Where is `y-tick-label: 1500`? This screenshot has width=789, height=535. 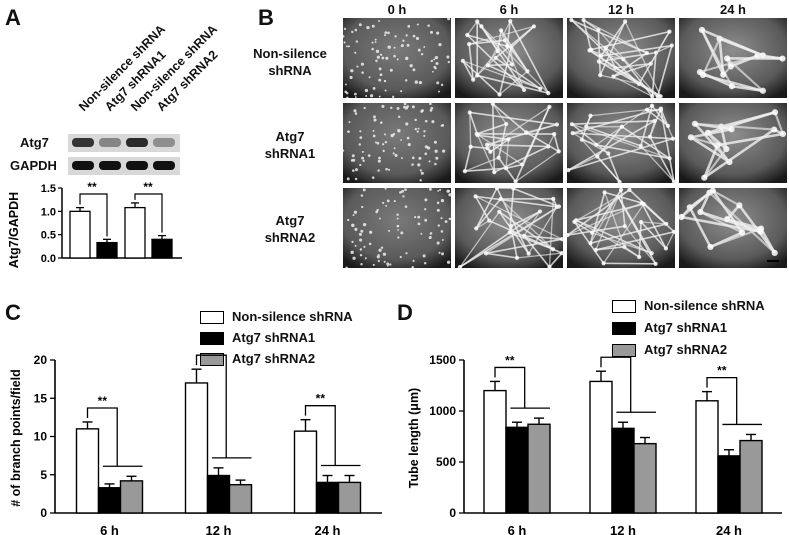
y-tick-label: 1500 is located at coordinates (442, 360).